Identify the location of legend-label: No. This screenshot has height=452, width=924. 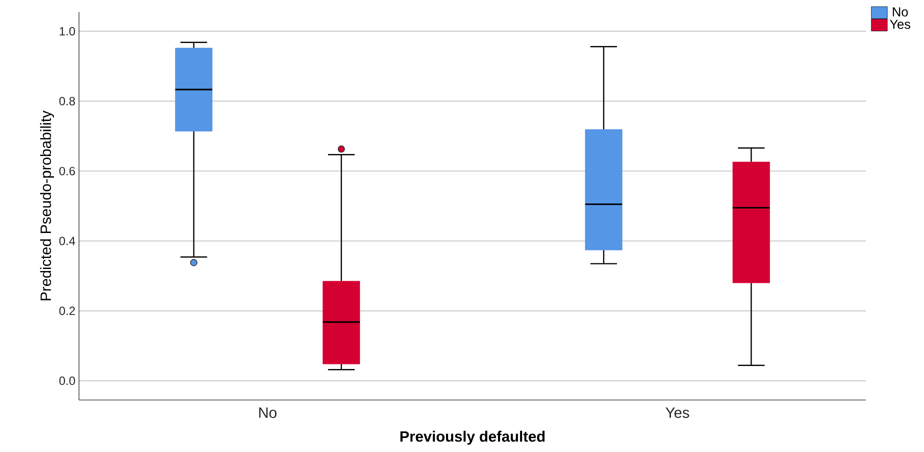
(900, 11).